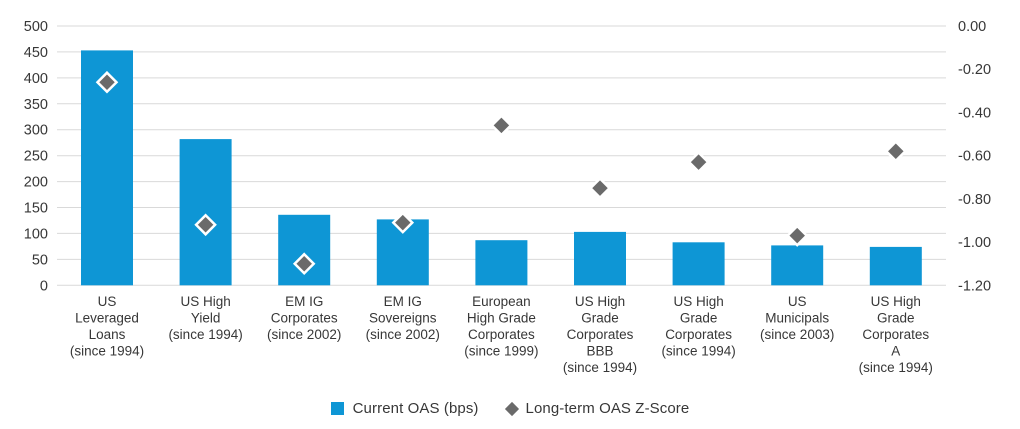 This screenshot has height=429, width=1020. What do you see at coordinates (895, 351) in the screenshot?
I see `category-label: A` at bounding box center [895, 351].